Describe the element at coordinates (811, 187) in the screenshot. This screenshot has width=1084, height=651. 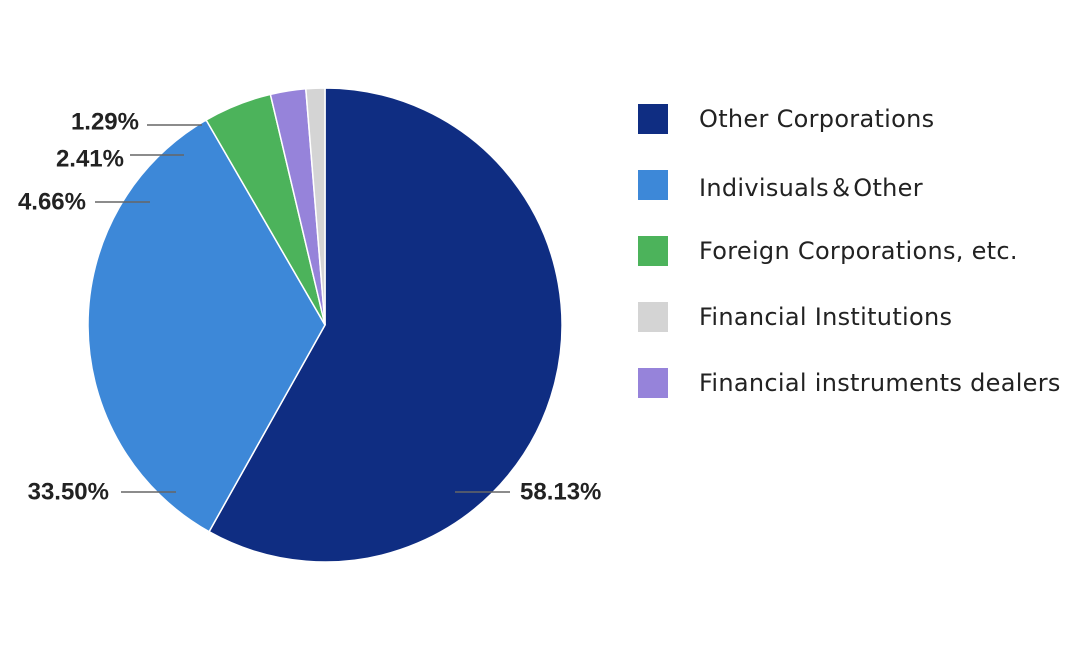
I see `legend-label: Indivisuals＆Other` at that location.